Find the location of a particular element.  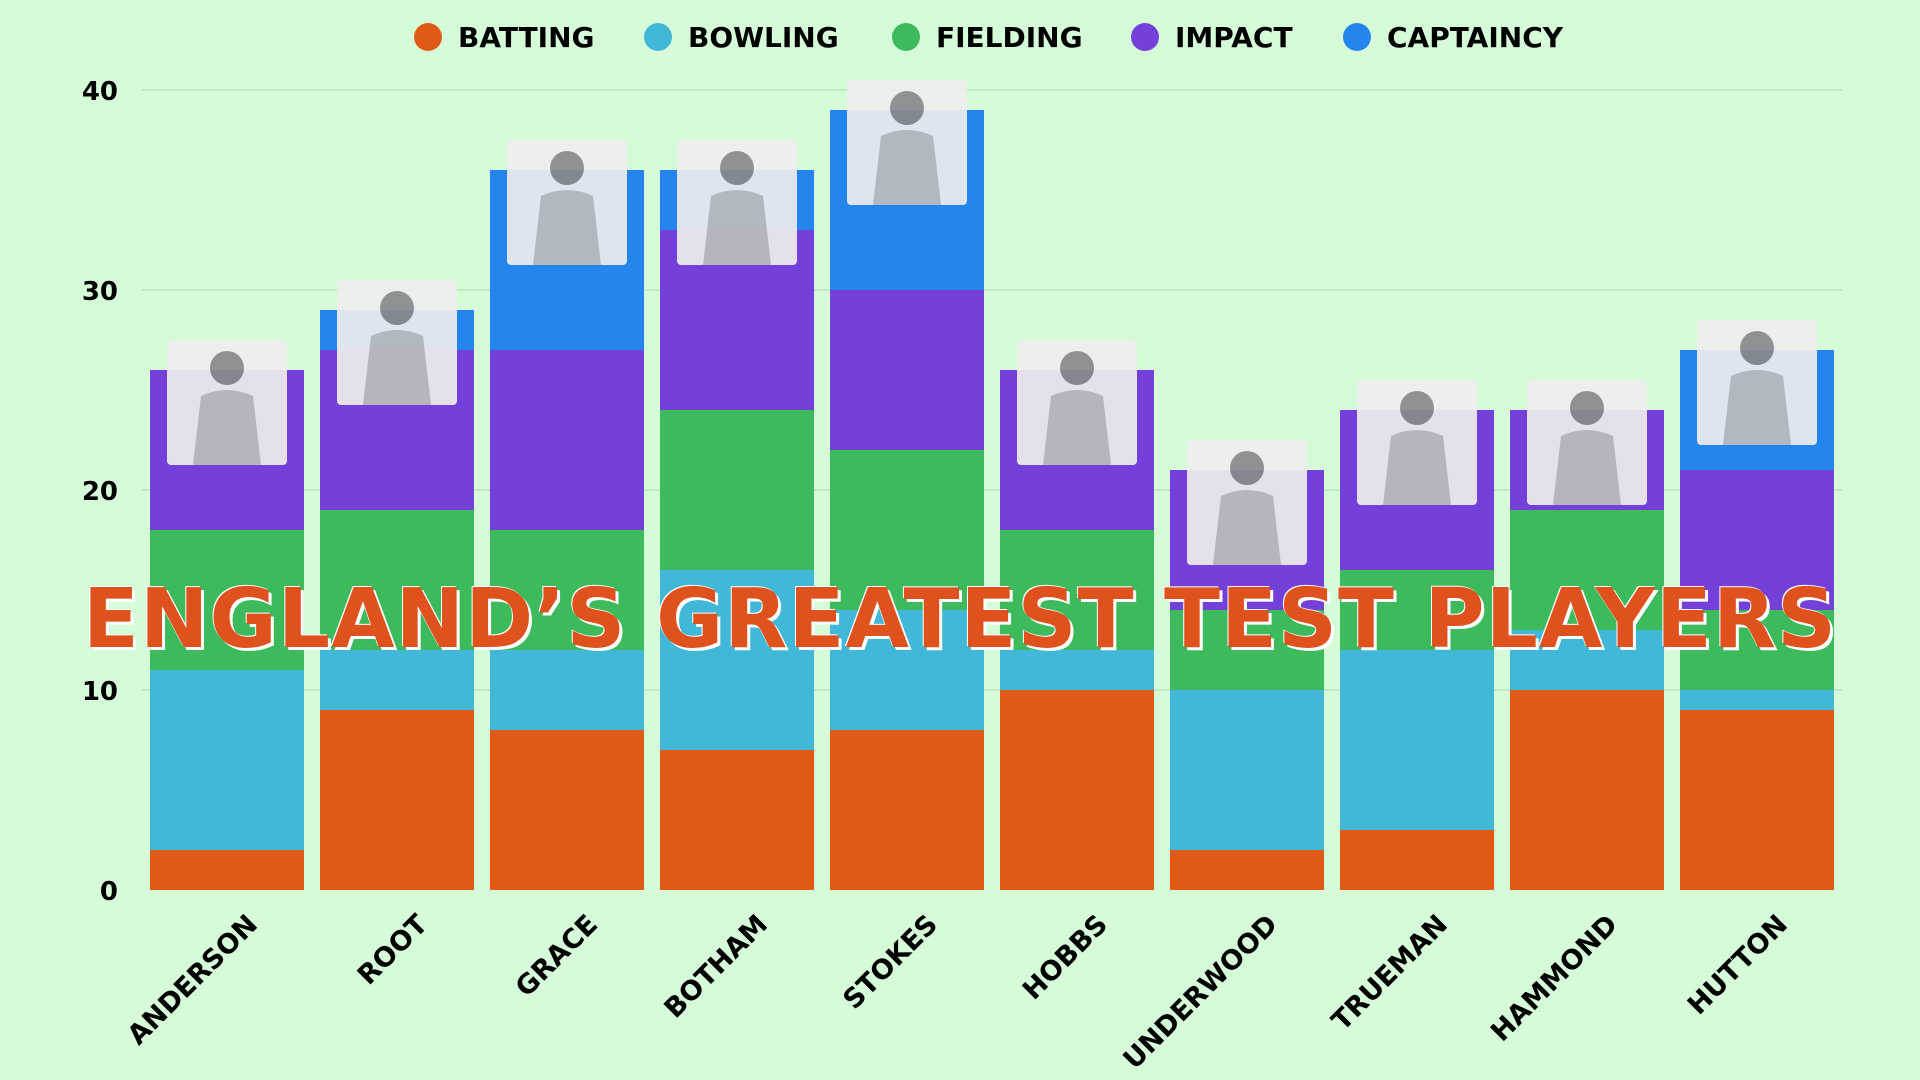

legend-label-batting: BATTING is located at coordinates (526, 37).